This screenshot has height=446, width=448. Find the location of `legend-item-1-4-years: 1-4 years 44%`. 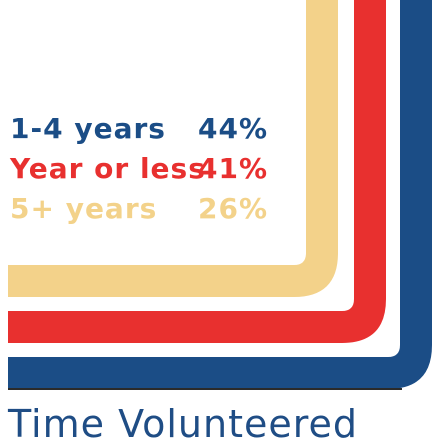

legend-item-1-4-years: 1-4 years 44% is located at coordinates (139, 128).